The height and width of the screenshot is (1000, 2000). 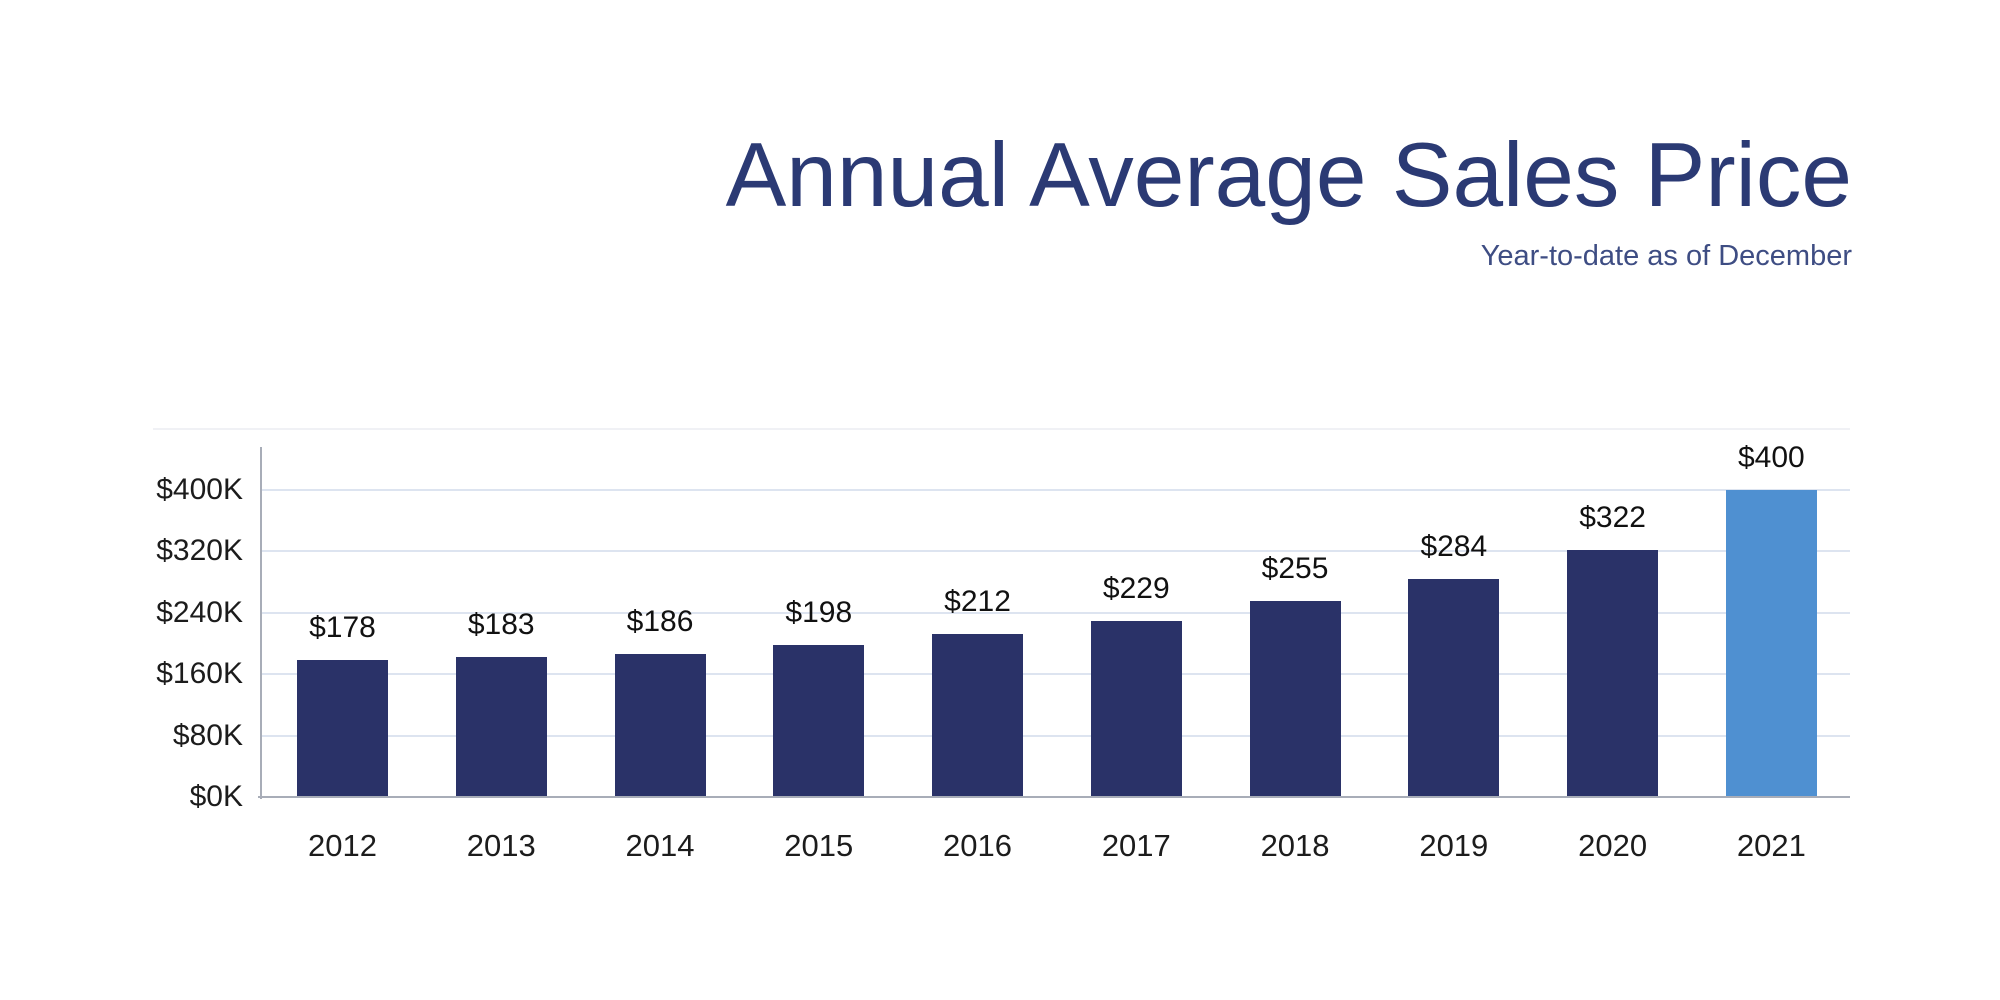 I want to click on y-tick-label: $80K, so click(x=207, y=735).